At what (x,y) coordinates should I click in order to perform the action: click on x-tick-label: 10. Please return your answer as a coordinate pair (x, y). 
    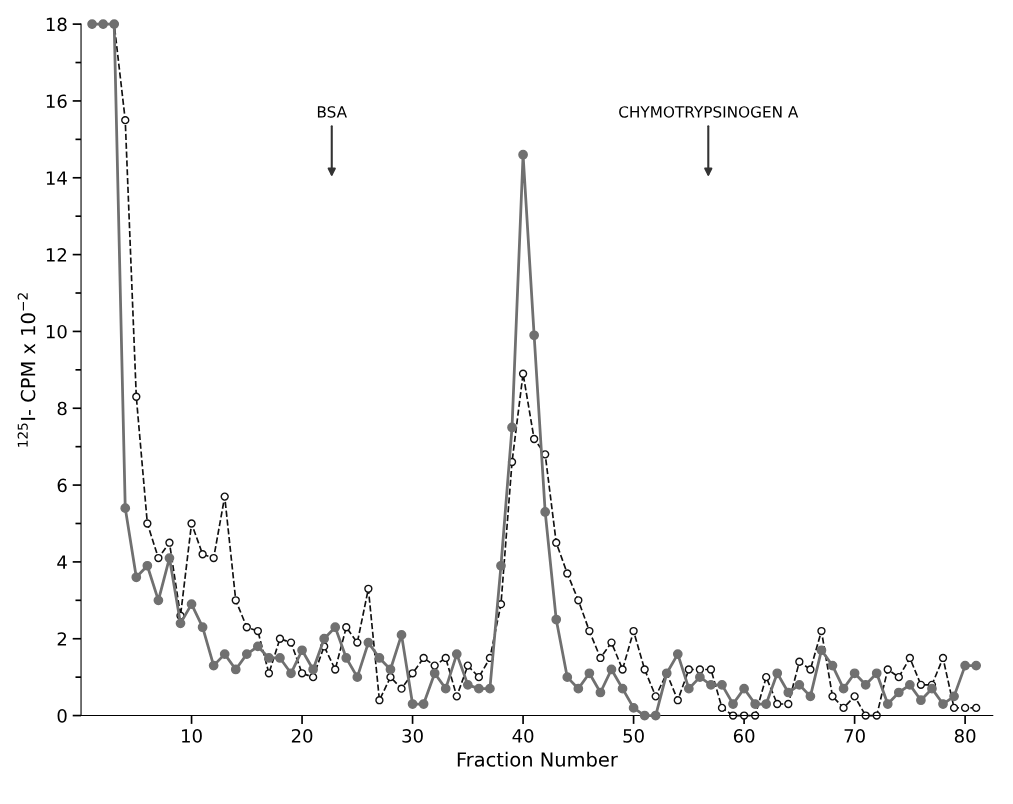
    Looking at the image, I should click on (192, 736).